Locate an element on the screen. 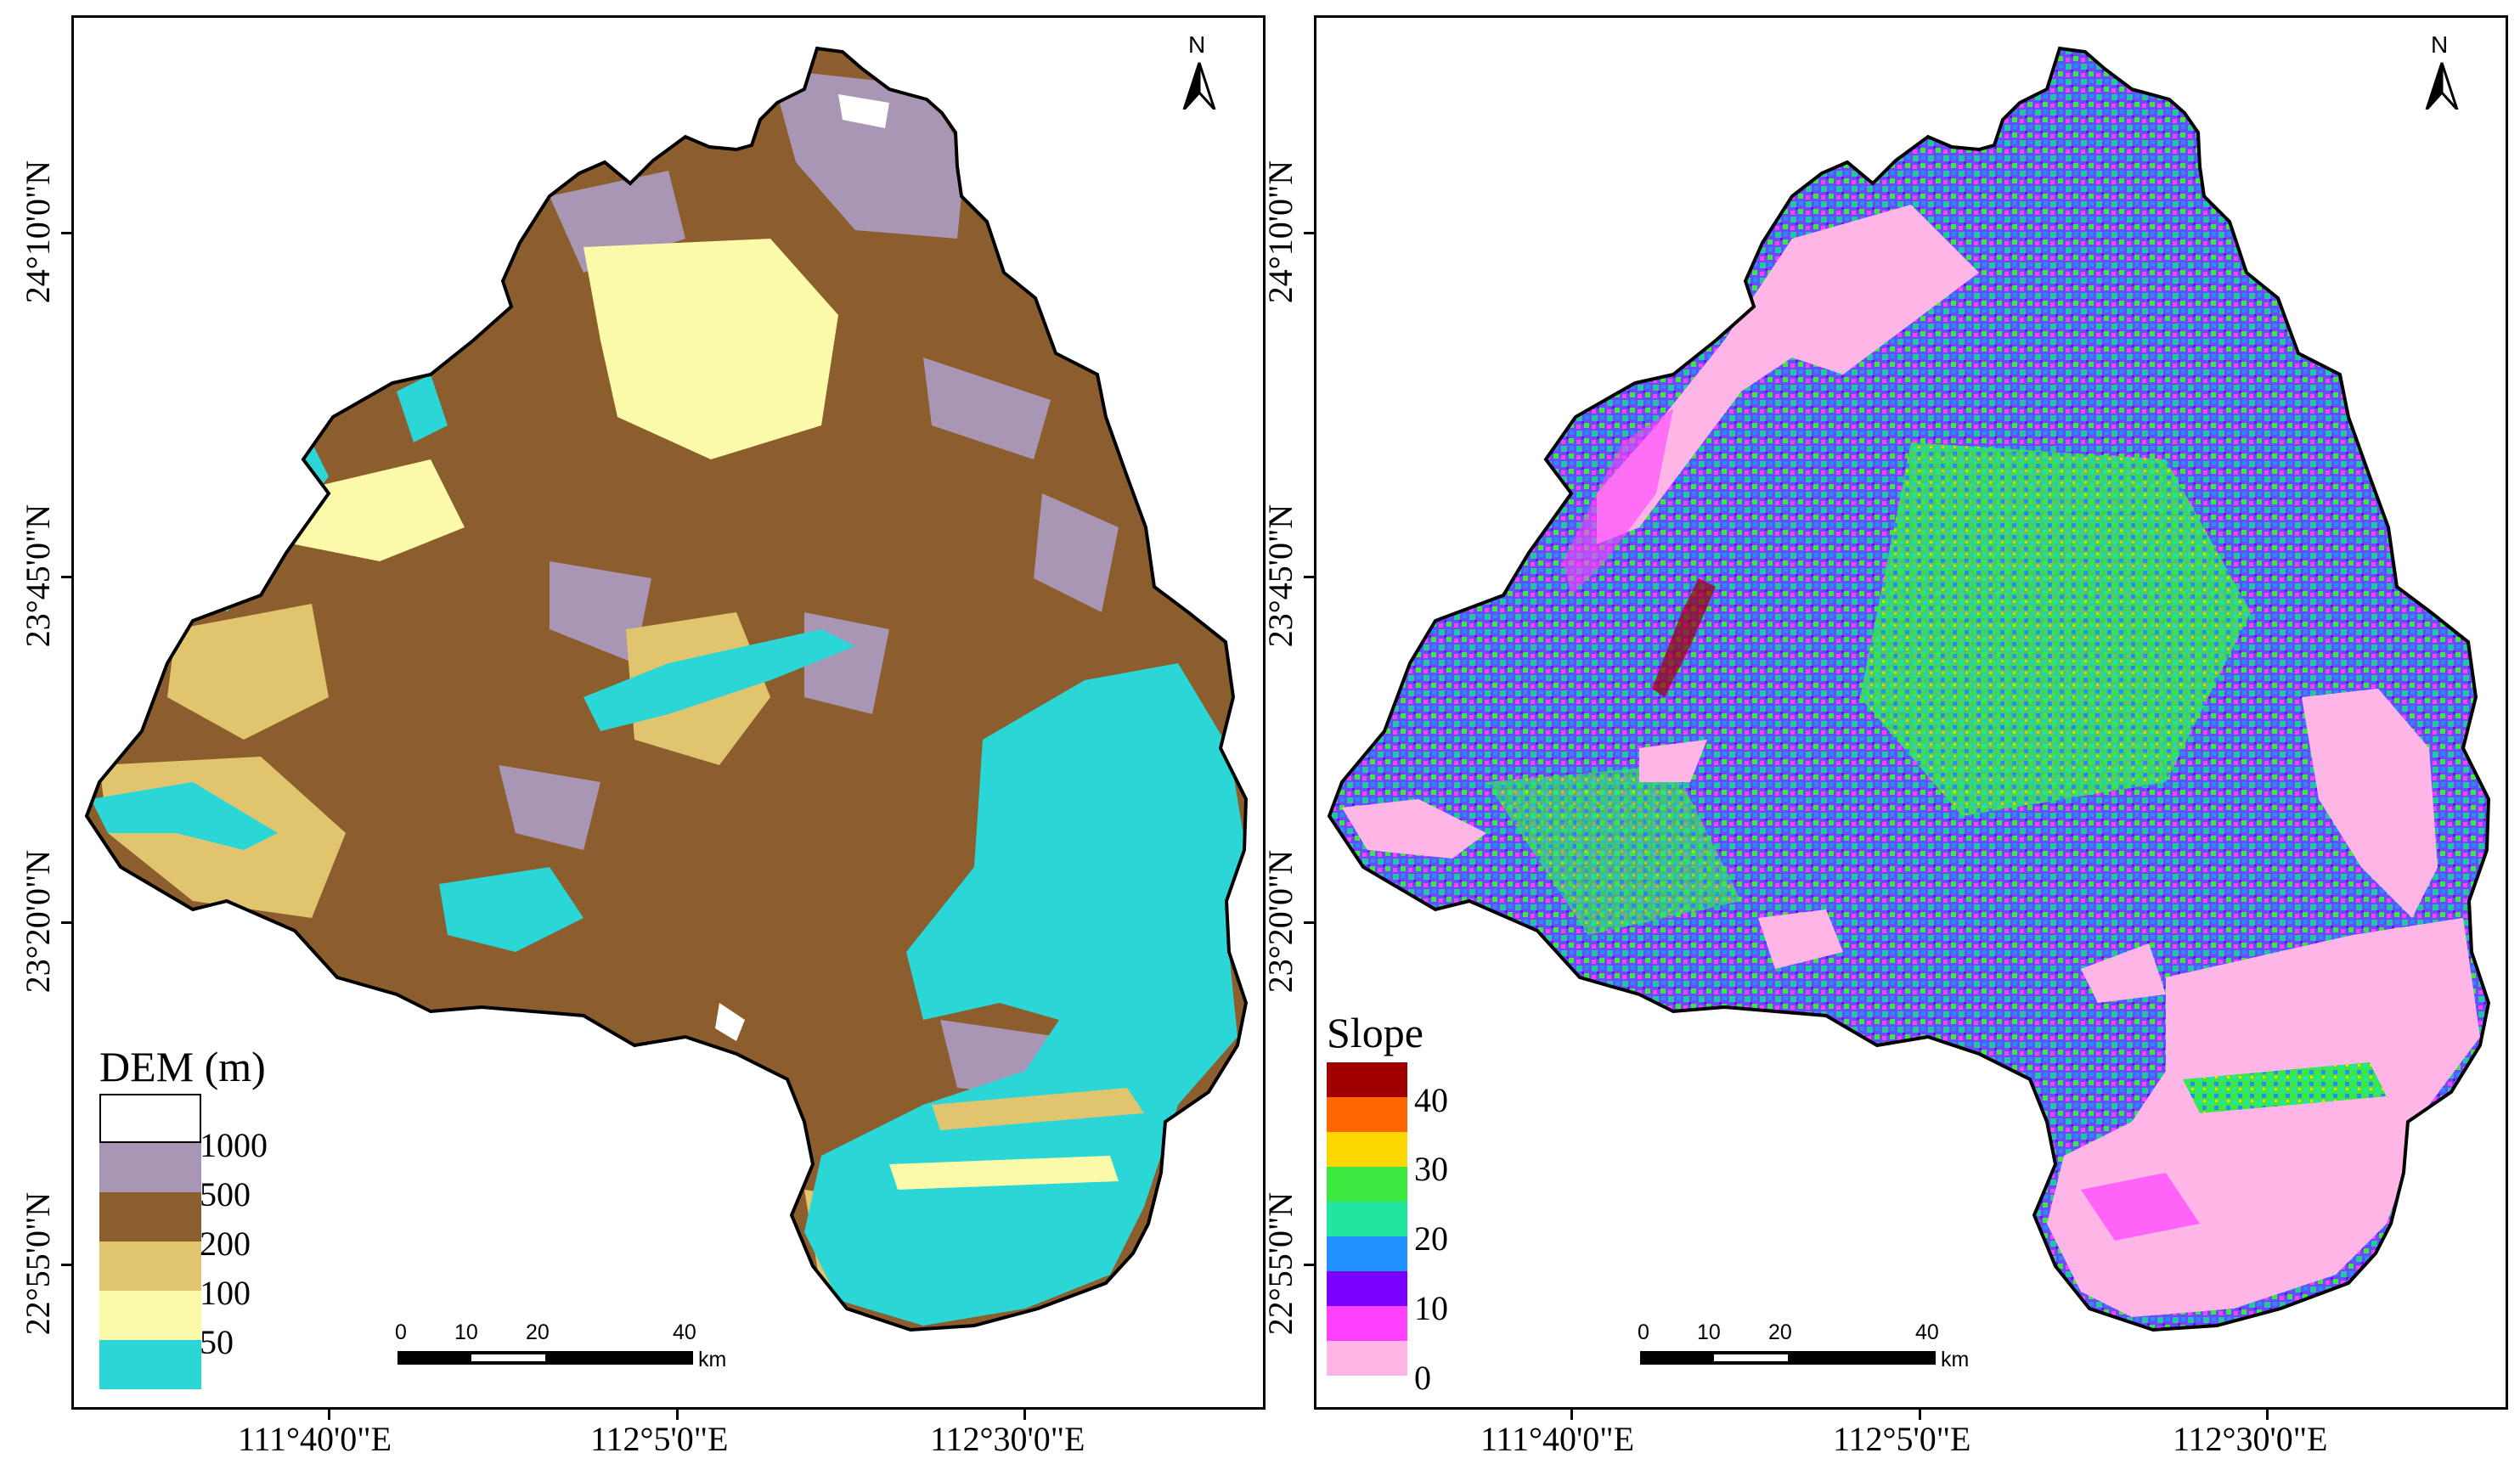  legend-label: 50 is located at coordinates (217, 1342).